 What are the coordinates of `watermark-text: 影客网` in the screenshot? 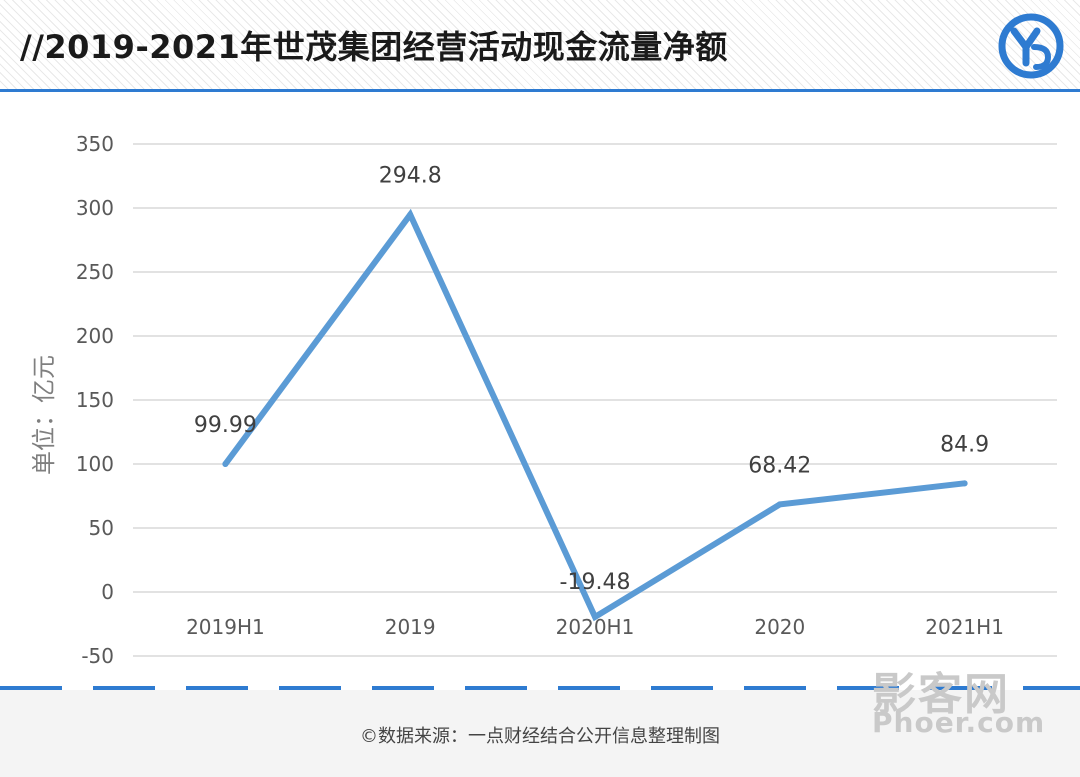 It's located at (941, 694).